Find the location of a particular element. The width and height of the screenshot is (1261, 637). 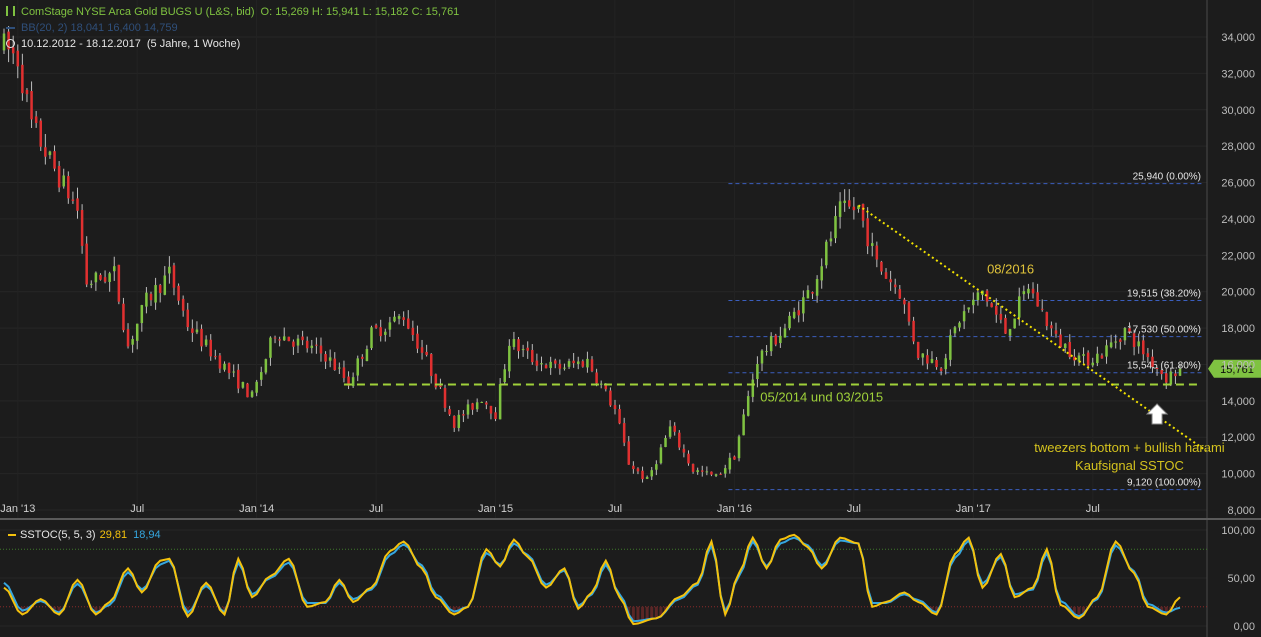

y-tick-label: 22,000 is located at coordinates (1238, 256).